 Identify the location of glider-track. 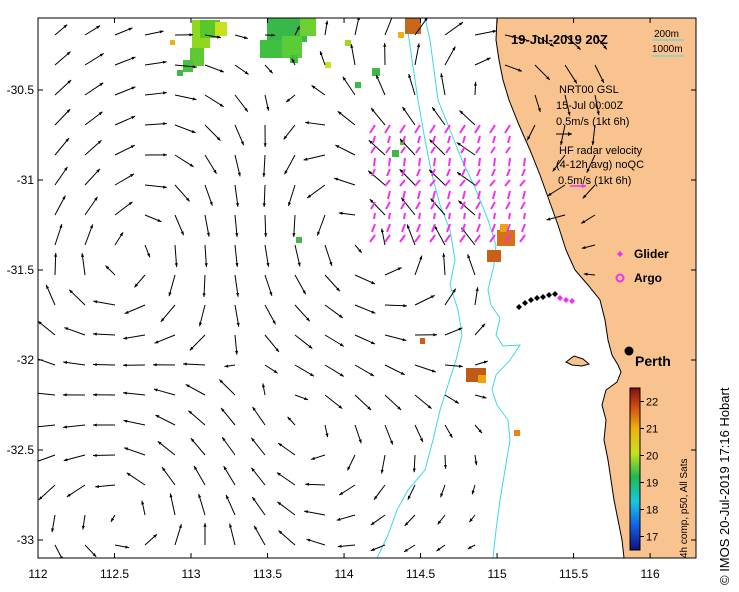
(545, 300).